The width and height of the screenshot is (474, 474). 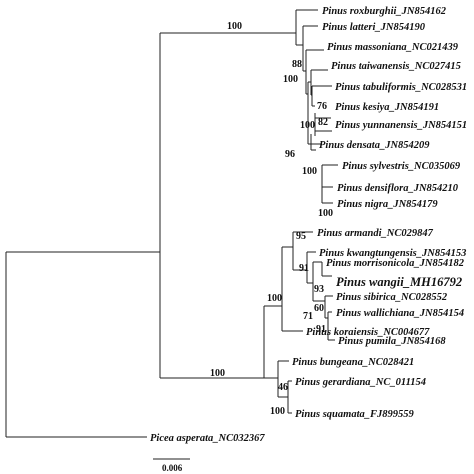 What do you see at coordinates (353, 362) in the screenshot?
I see `taxon-label: Pinus bungeana_NC028421` at bounding box center [353, 362].